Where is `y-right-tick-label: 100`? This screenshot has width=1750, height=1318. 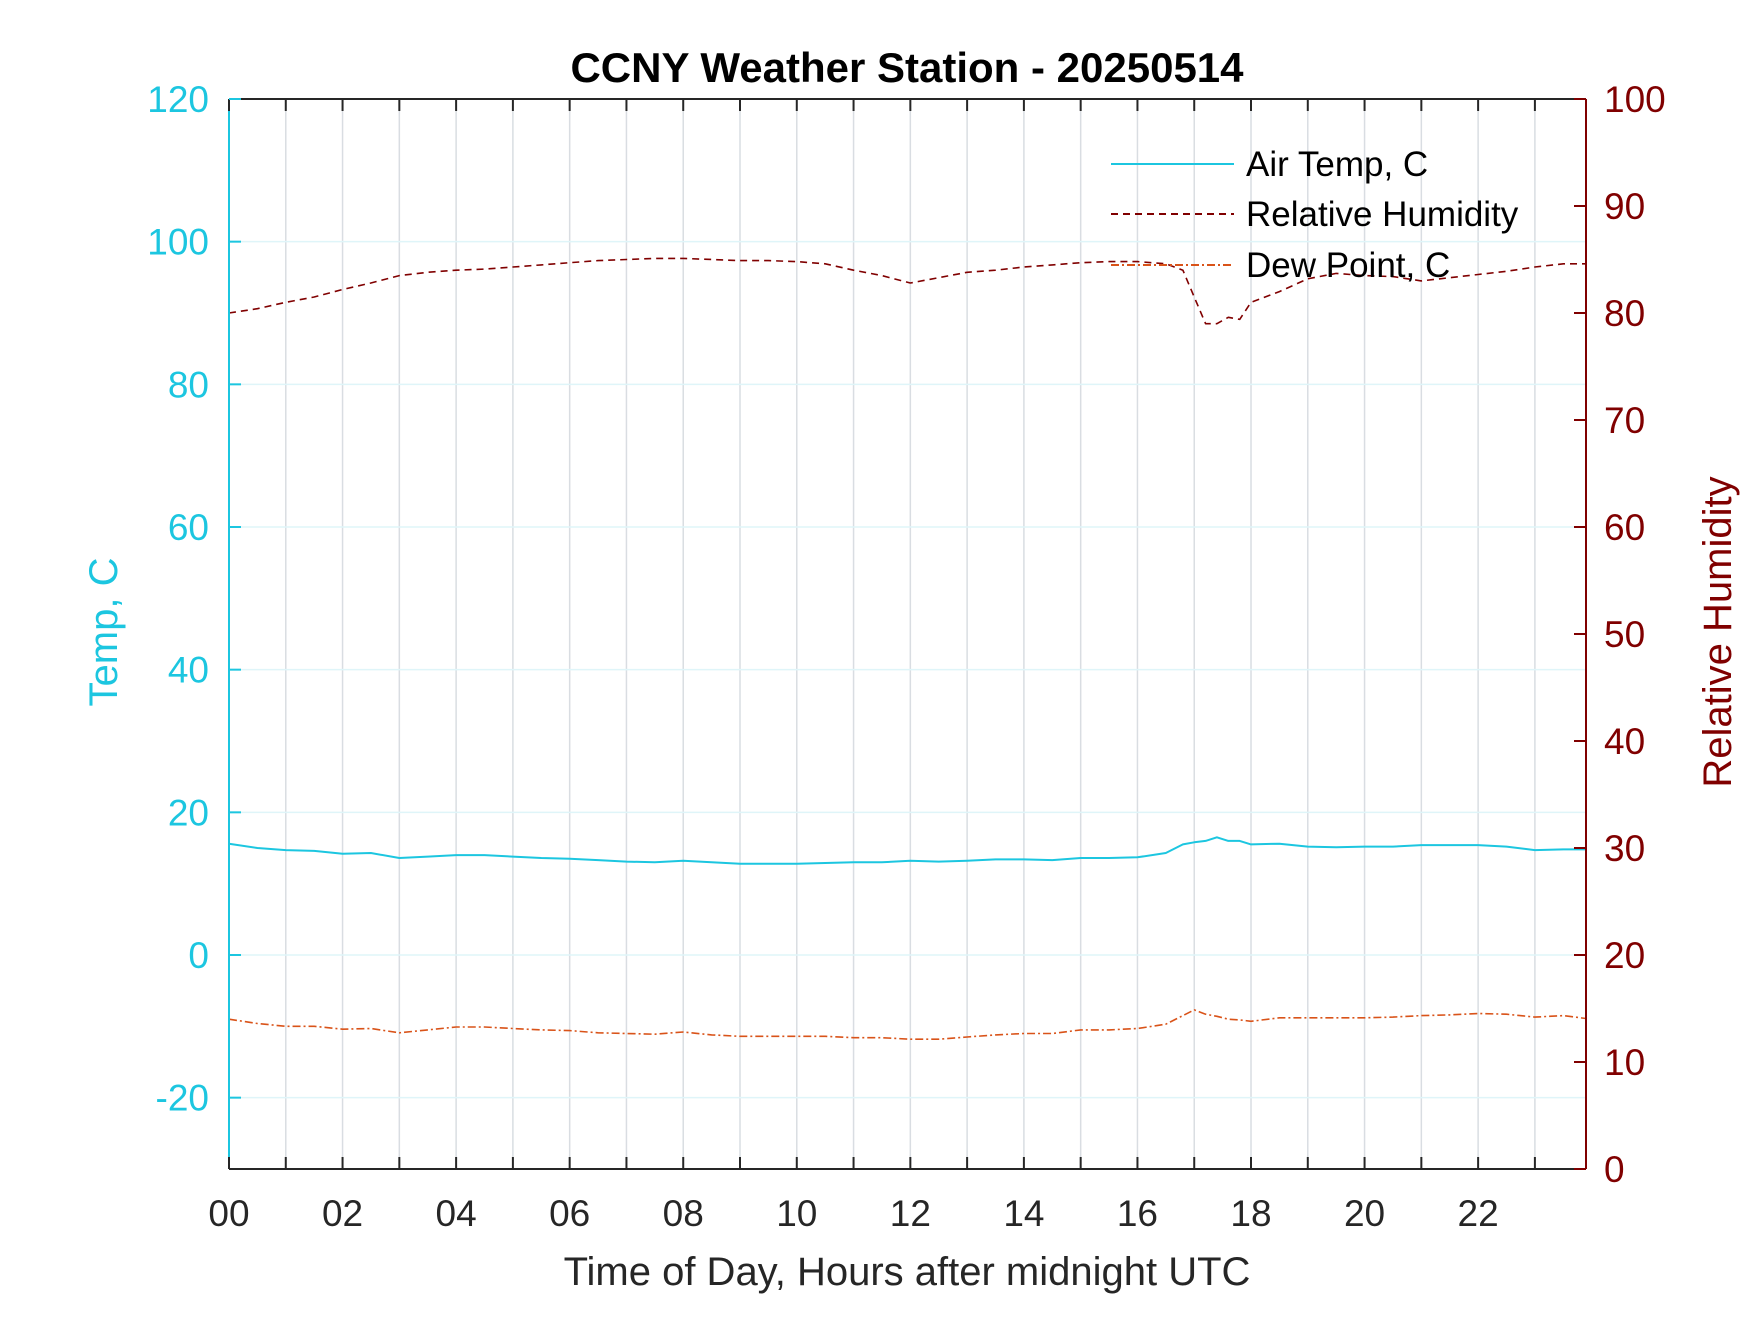
y-right-tick-label: 100 is located at coordinates (1635, 99).